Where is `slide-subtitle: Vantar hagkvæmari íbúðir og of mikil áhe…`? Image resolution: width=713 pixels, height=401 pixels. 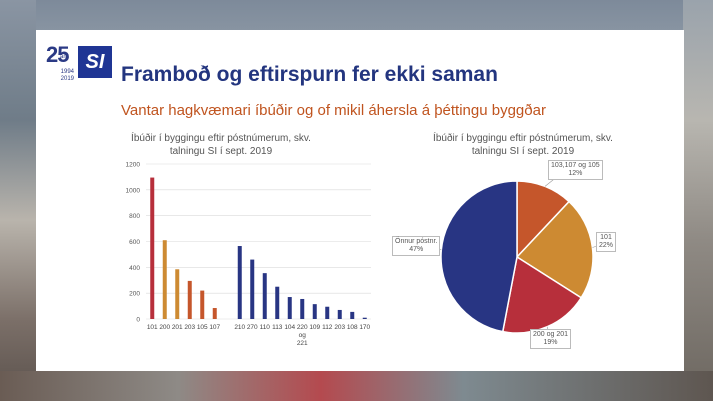
slide-subtitle: Vantar hagkvæmari íbúðir og of mikil áhe… is located at coordinates (333, 110).